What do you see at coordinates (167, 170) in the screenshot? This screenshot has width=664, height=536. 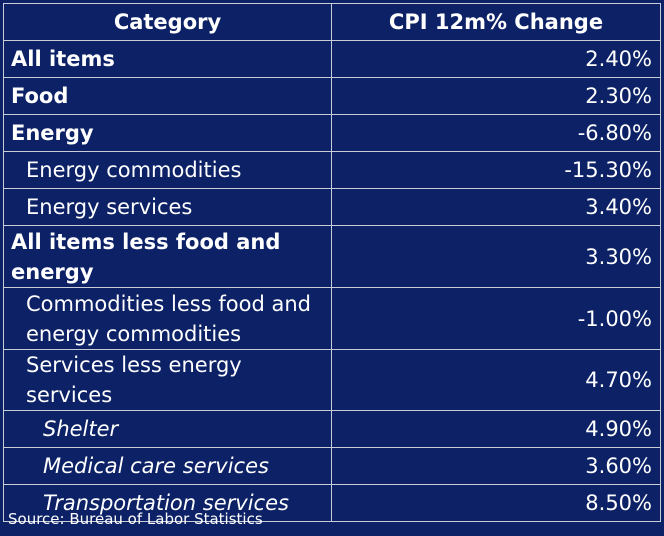 I see `category-cell: Energy commodities` at bounding box center [167, 170].